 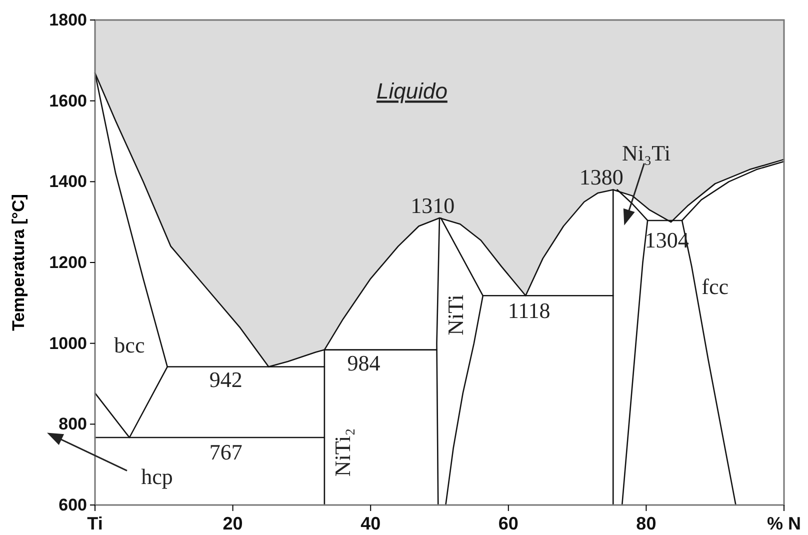 What do you see at coordinates (18, 262) in the screenshot?
I see `y-axis-title: Temperatura [°C]` at bounding box center [18, 262].